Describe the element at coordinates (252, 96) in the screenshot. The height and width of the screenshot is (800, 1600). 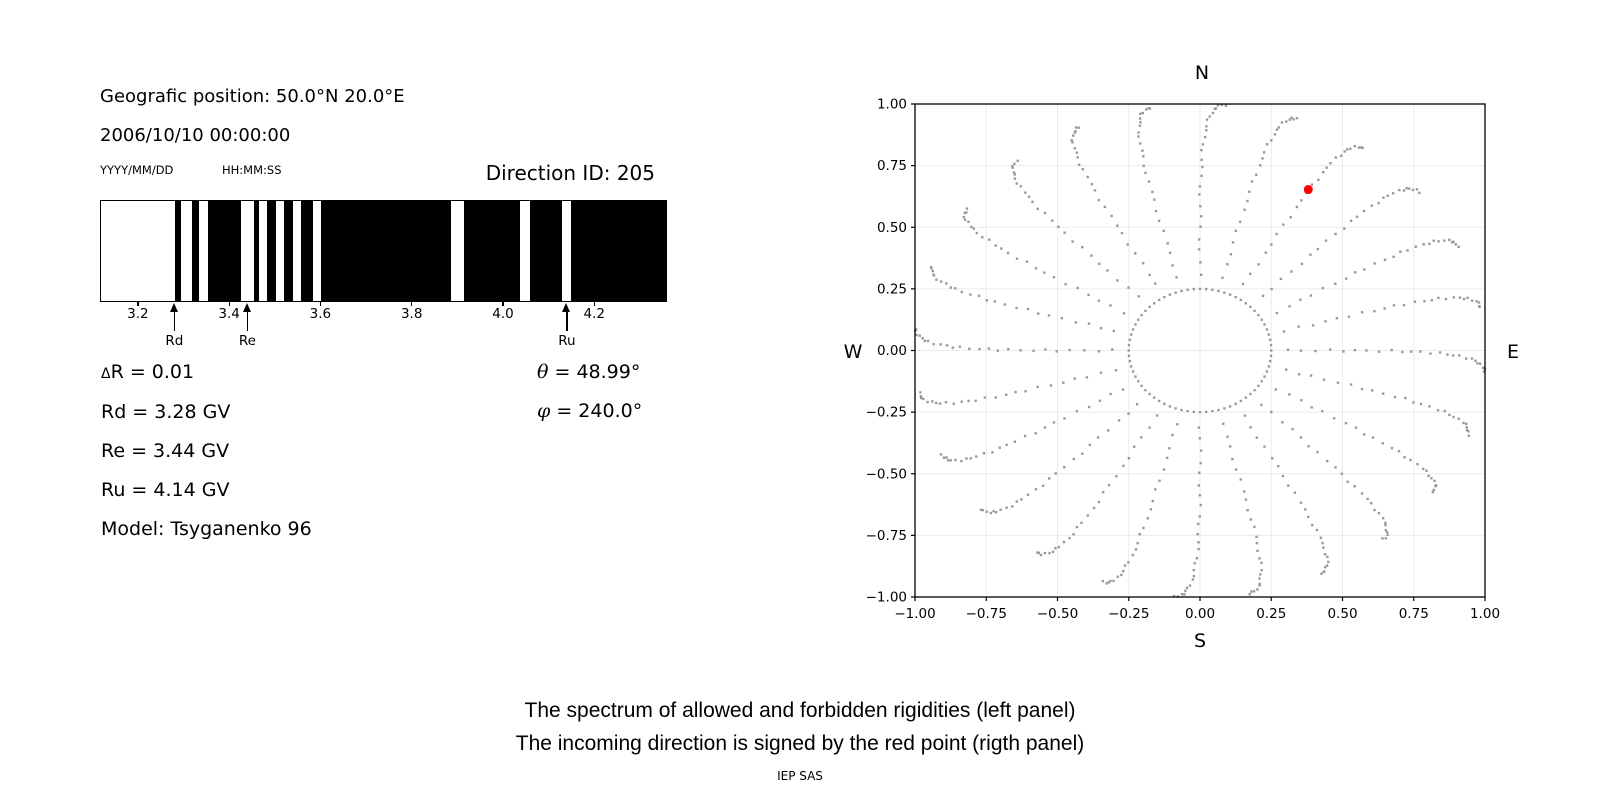
I see `geo-position-text: Geografic position: 50.0°N 20.0°E` at that location.